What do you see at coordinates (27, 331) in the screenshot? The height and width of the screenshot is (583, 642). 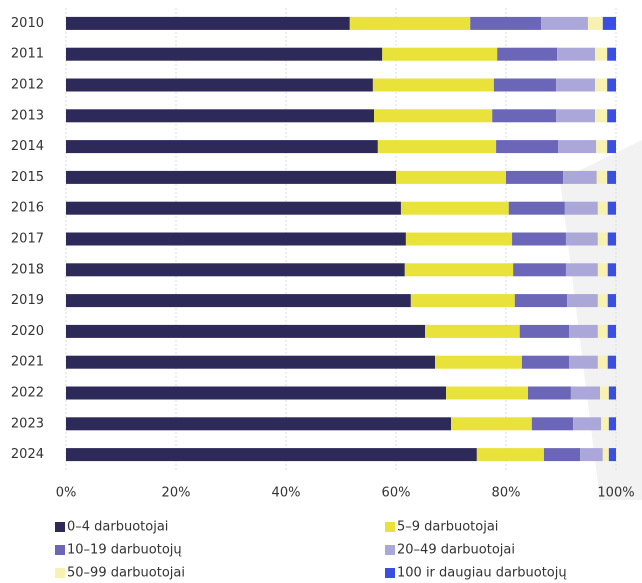 I see `y-tick-label: 2020` at bounding box center [27, 331].